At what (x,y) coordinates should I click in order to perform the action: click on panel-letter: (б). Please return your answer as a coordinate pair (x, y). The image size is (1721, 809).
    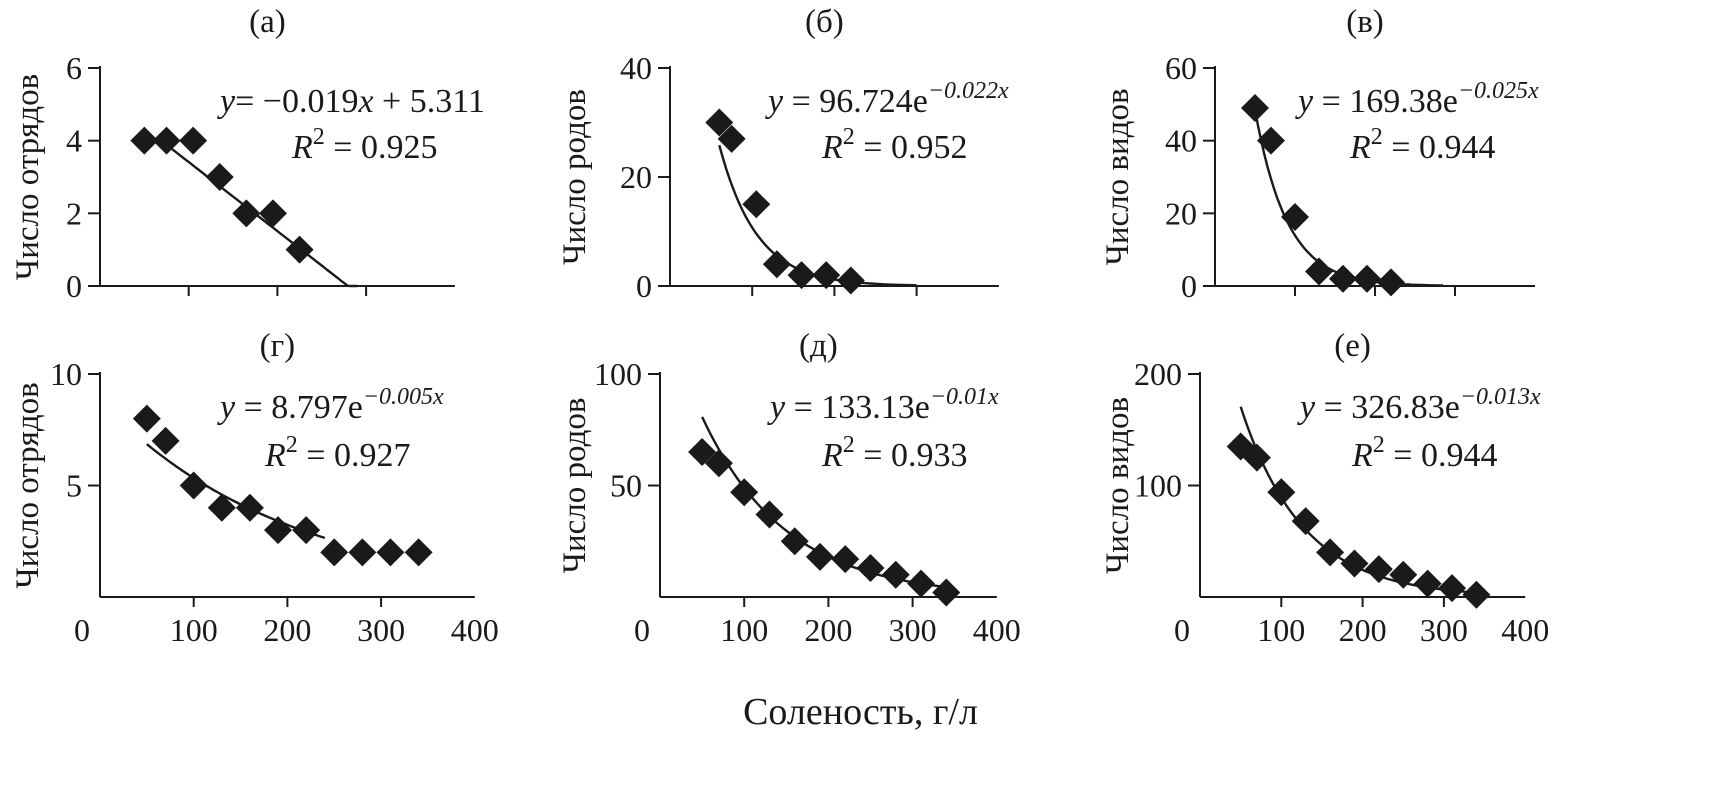
    Looking at the image, I should click on (824, 22).